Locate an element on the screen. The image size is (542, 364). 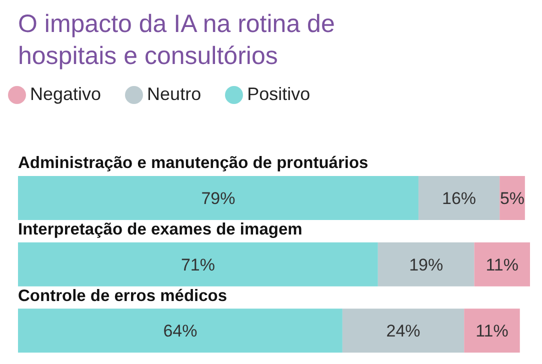
y-tick-label: Administração e manutenção de prontuários is located at coordinates (193, 163).